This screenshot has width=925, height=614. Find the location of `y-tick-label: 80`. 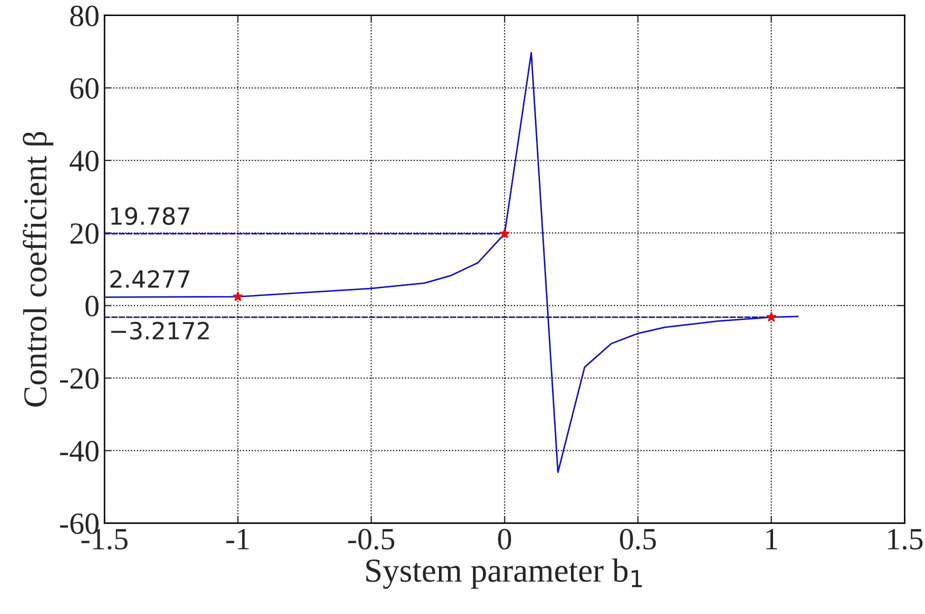

y-tick-label: 80 is located at coordinates (84, 16).